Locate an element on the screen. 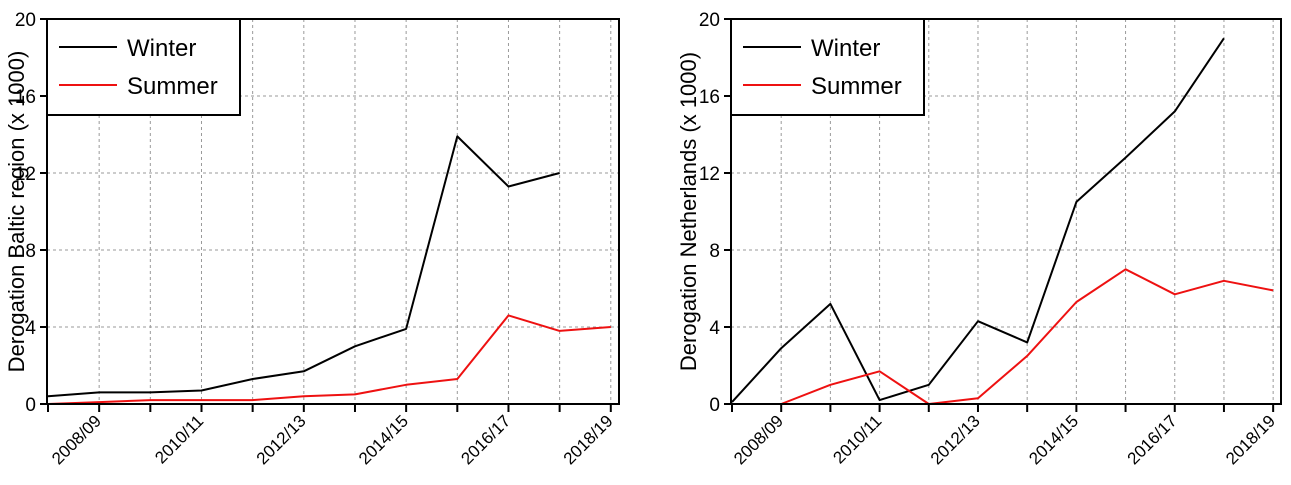  y-tick-label: 16 is located at coordinates (709, 97).